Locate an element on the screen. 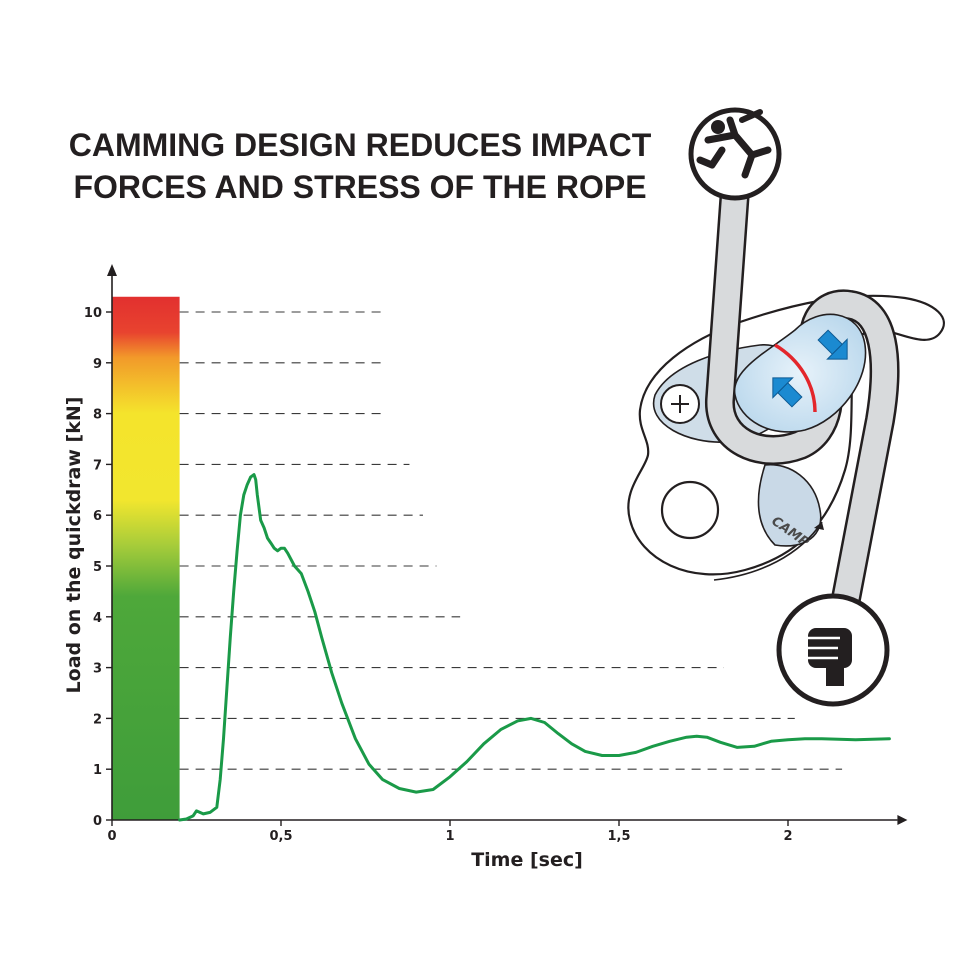 The image size is (980, 980). title-line-2: FORCES AND STRESS OF THE ROPE is located at coordinates (360, 187).